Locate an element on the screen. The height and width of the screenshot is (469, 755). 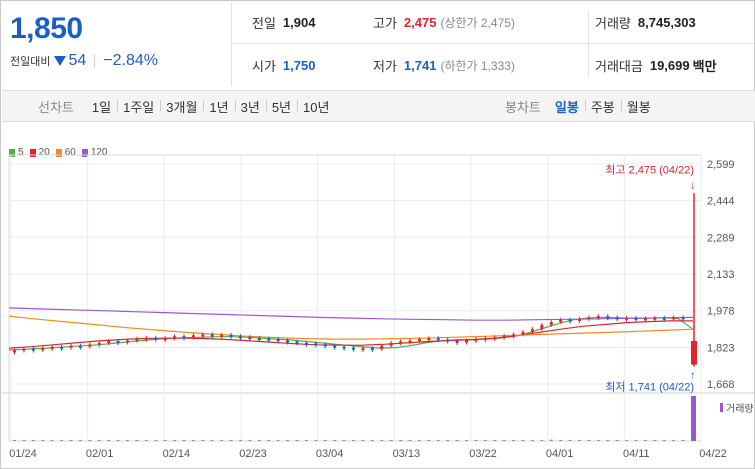
low-value: 1,741 is located at coordinates (420, 65).